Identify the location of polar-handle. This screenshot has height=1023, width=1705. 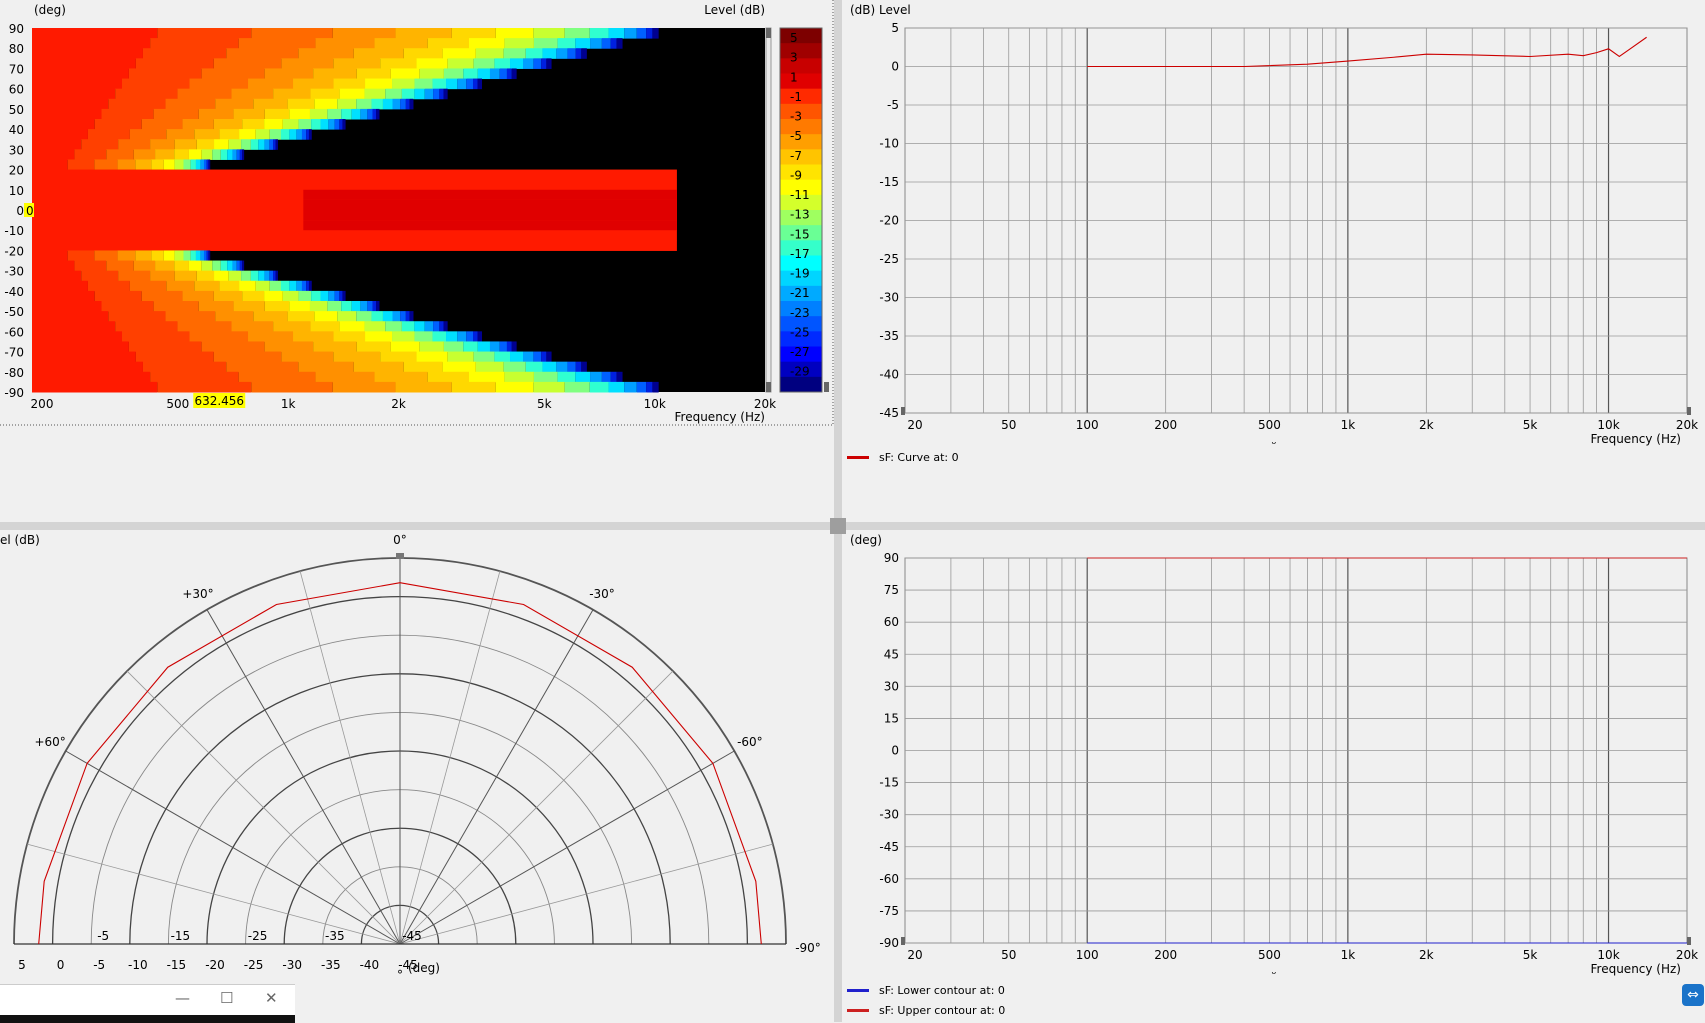
(400, 556).